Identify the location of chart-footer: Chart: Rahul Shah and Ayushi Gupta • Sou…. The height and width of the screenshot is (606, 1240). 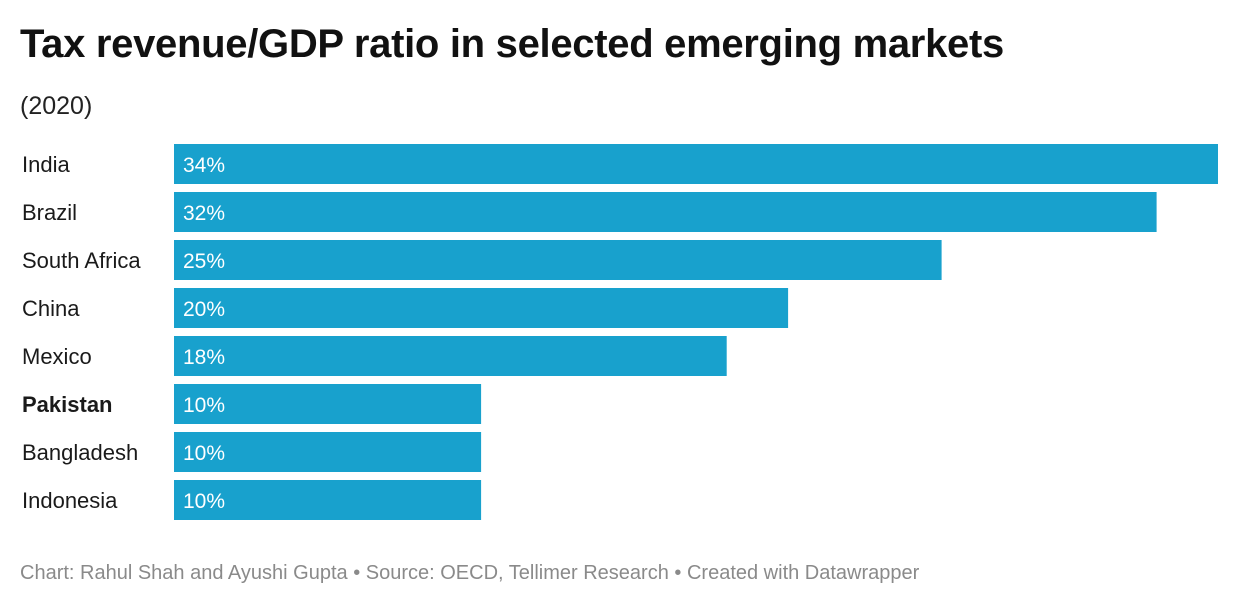
(469, 573).